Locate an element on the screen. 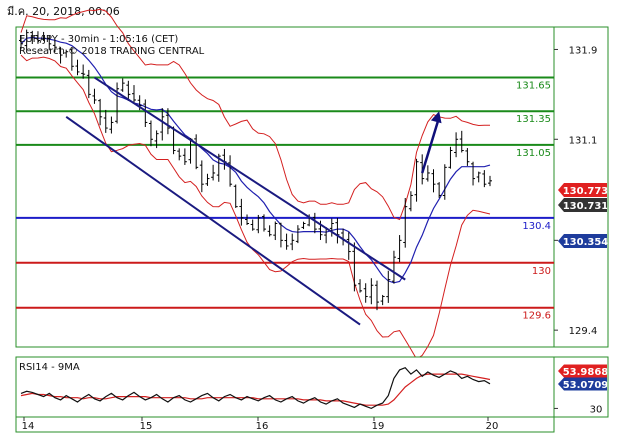 The height and width of the screenshot is (438, 618). arrow-layer is located at coordinates (431, 142).